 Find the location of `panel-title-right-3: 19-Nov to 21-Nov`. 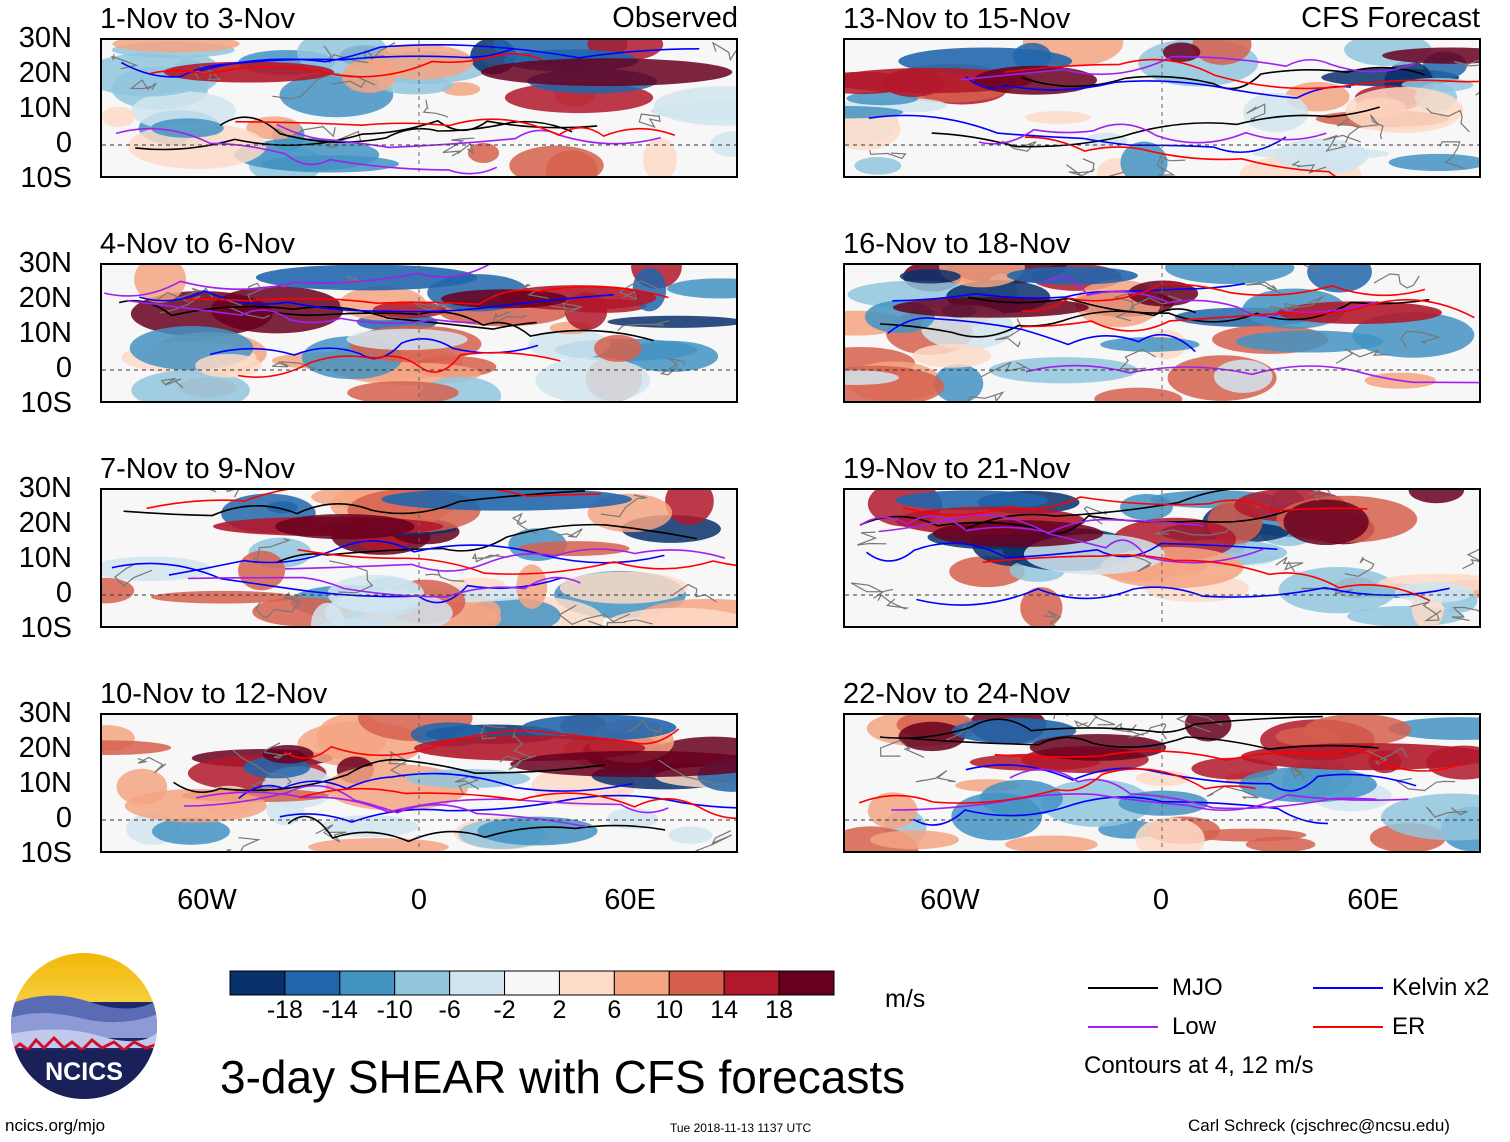

panel-title-right-3: 19-Nov to 21-Nov is located at coordinates (957, 469).